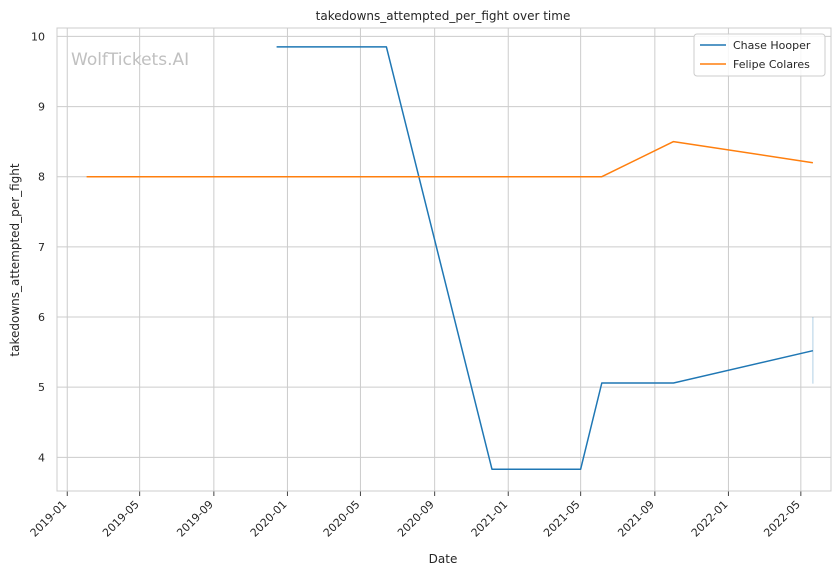  Describe the element at coordinates (121, 519) in the screenshot. I see `x-tick-label: 2019-05` at that location.